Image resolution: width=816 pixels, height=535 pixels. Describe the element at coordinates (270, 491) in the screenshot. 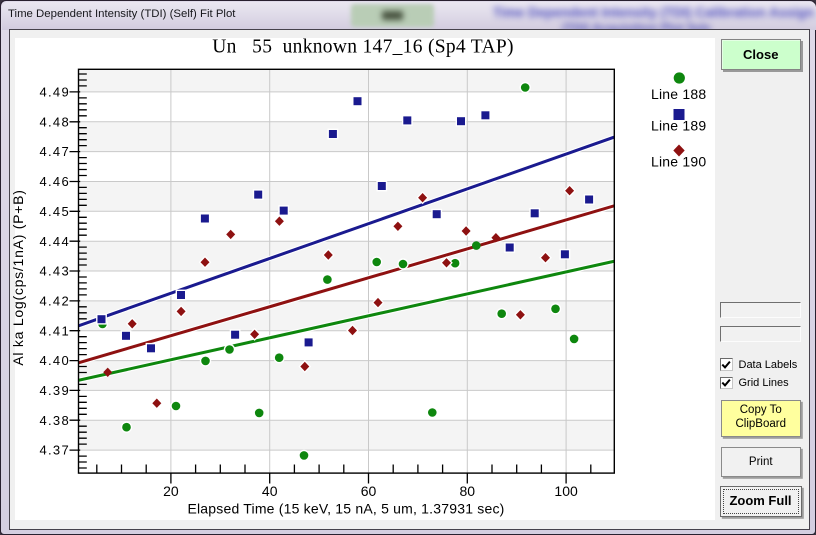

I see `svg-text: 40` at that location.